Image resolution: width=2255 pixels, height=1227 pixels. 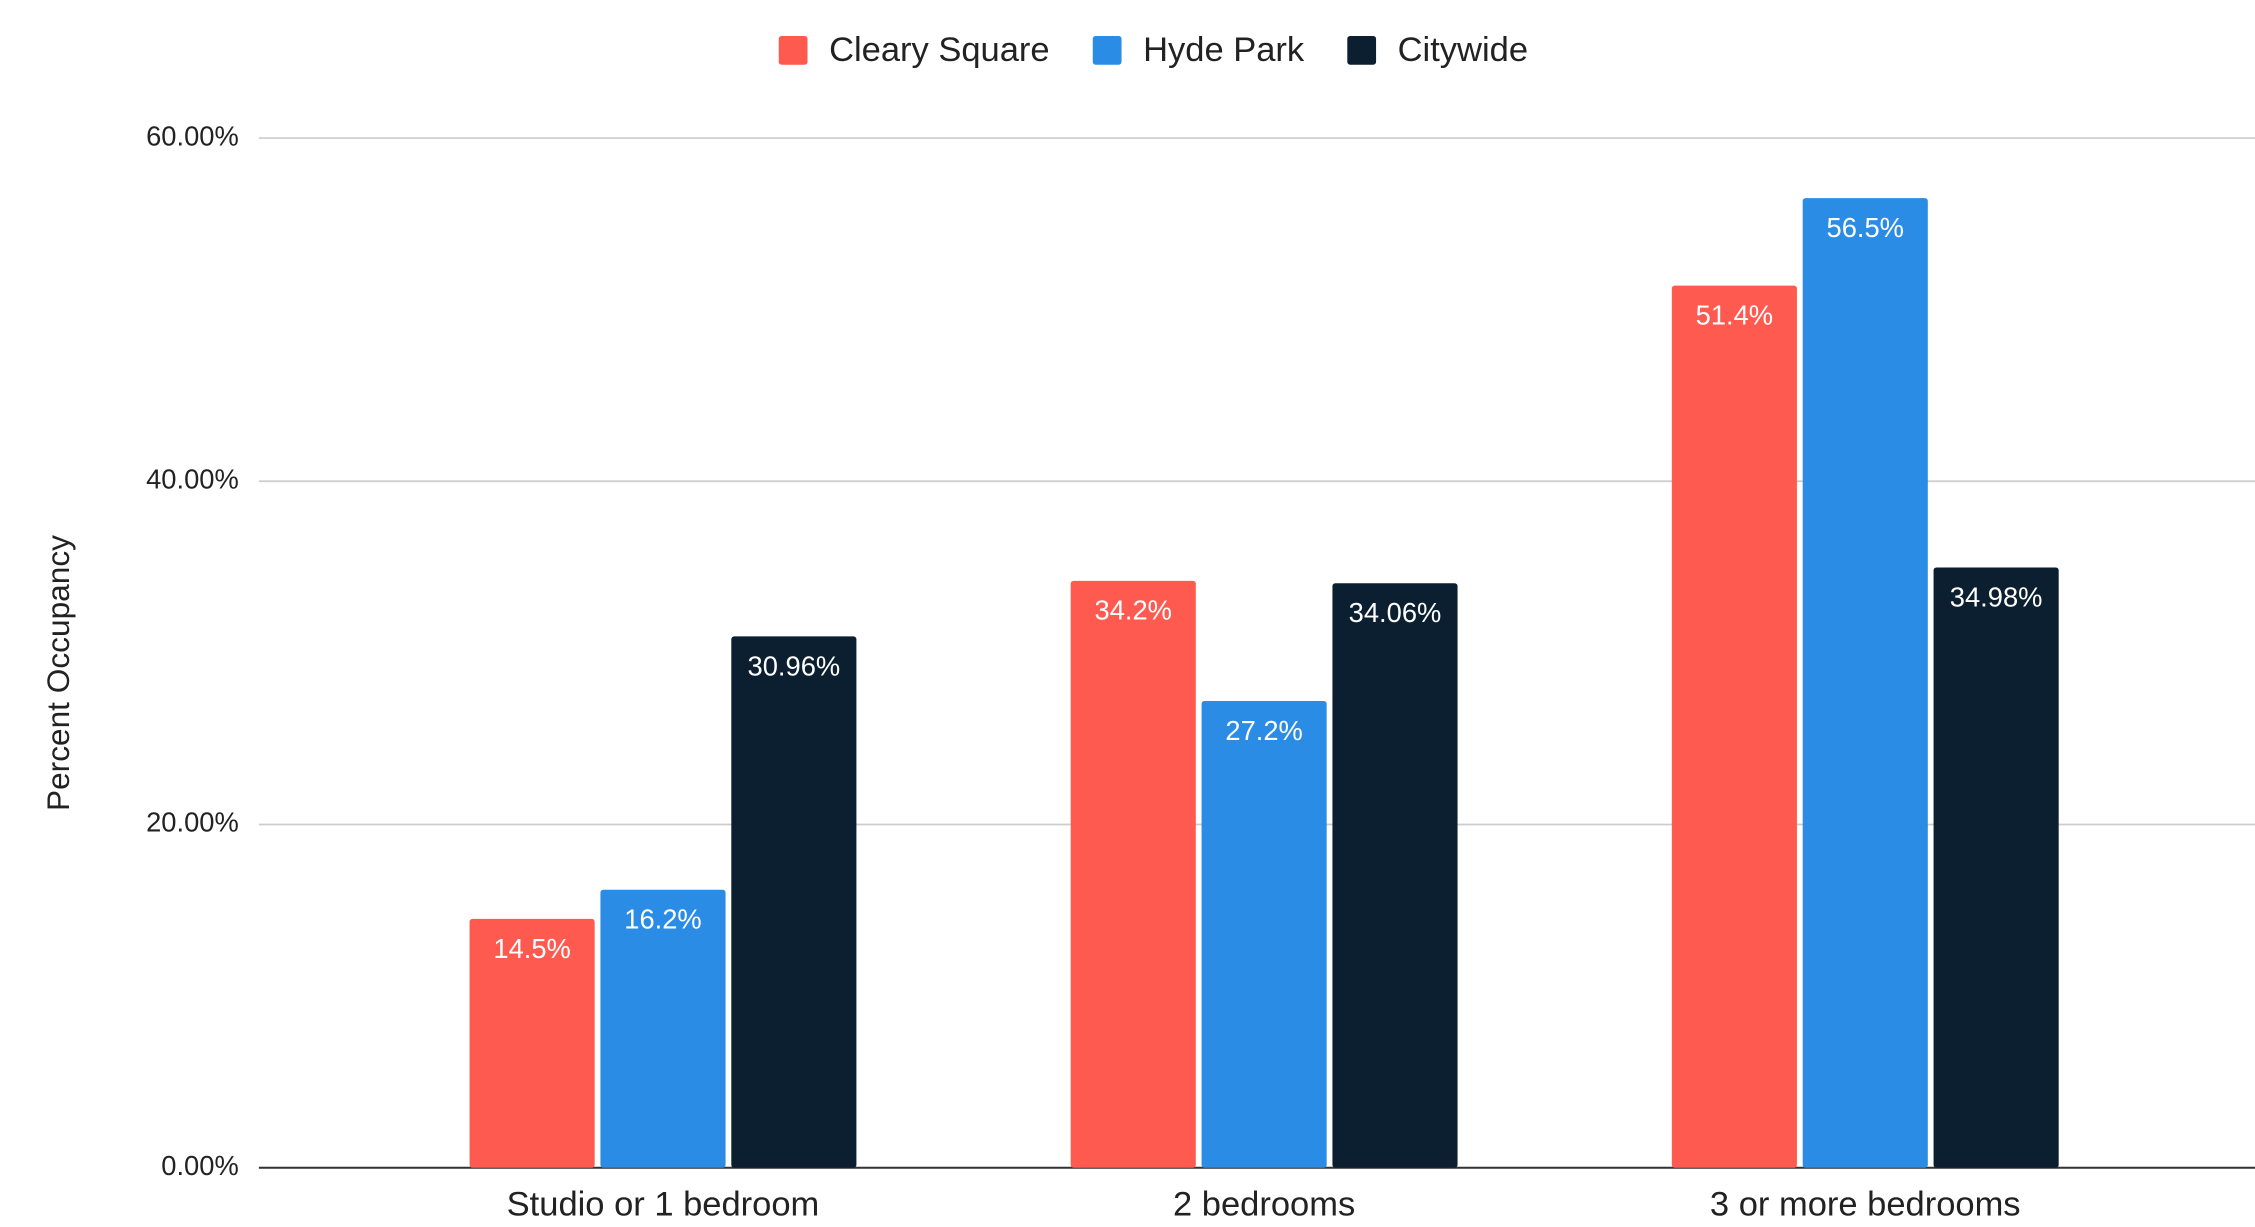 What do you see at coordinates (1865, 1205) in the screenshot?
I see `x-tick-label: 3 or more bedrooms` at bounding box center [1865, 1205].